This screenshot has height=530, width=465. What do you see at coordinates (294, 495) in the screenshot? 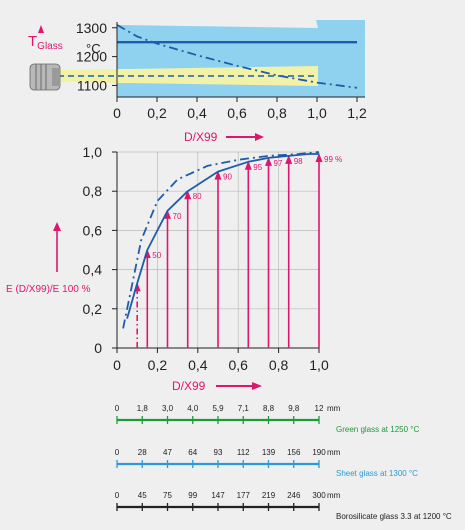
I see `scale-tick-label: 246` at bounding box center [294, 495].